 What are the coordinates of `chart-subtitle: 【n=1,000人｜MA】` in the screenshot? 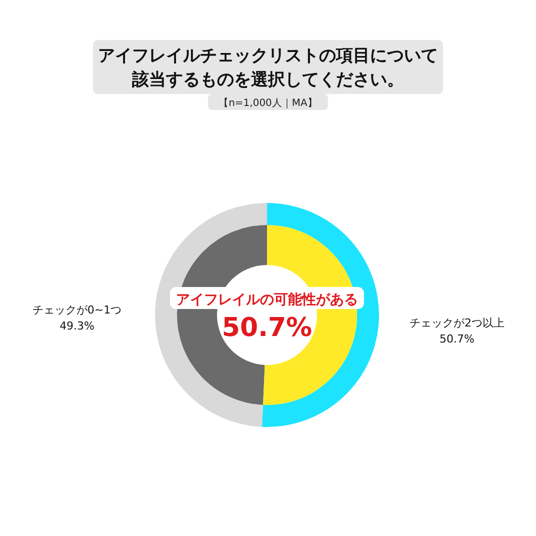 It's located at (268, 103).